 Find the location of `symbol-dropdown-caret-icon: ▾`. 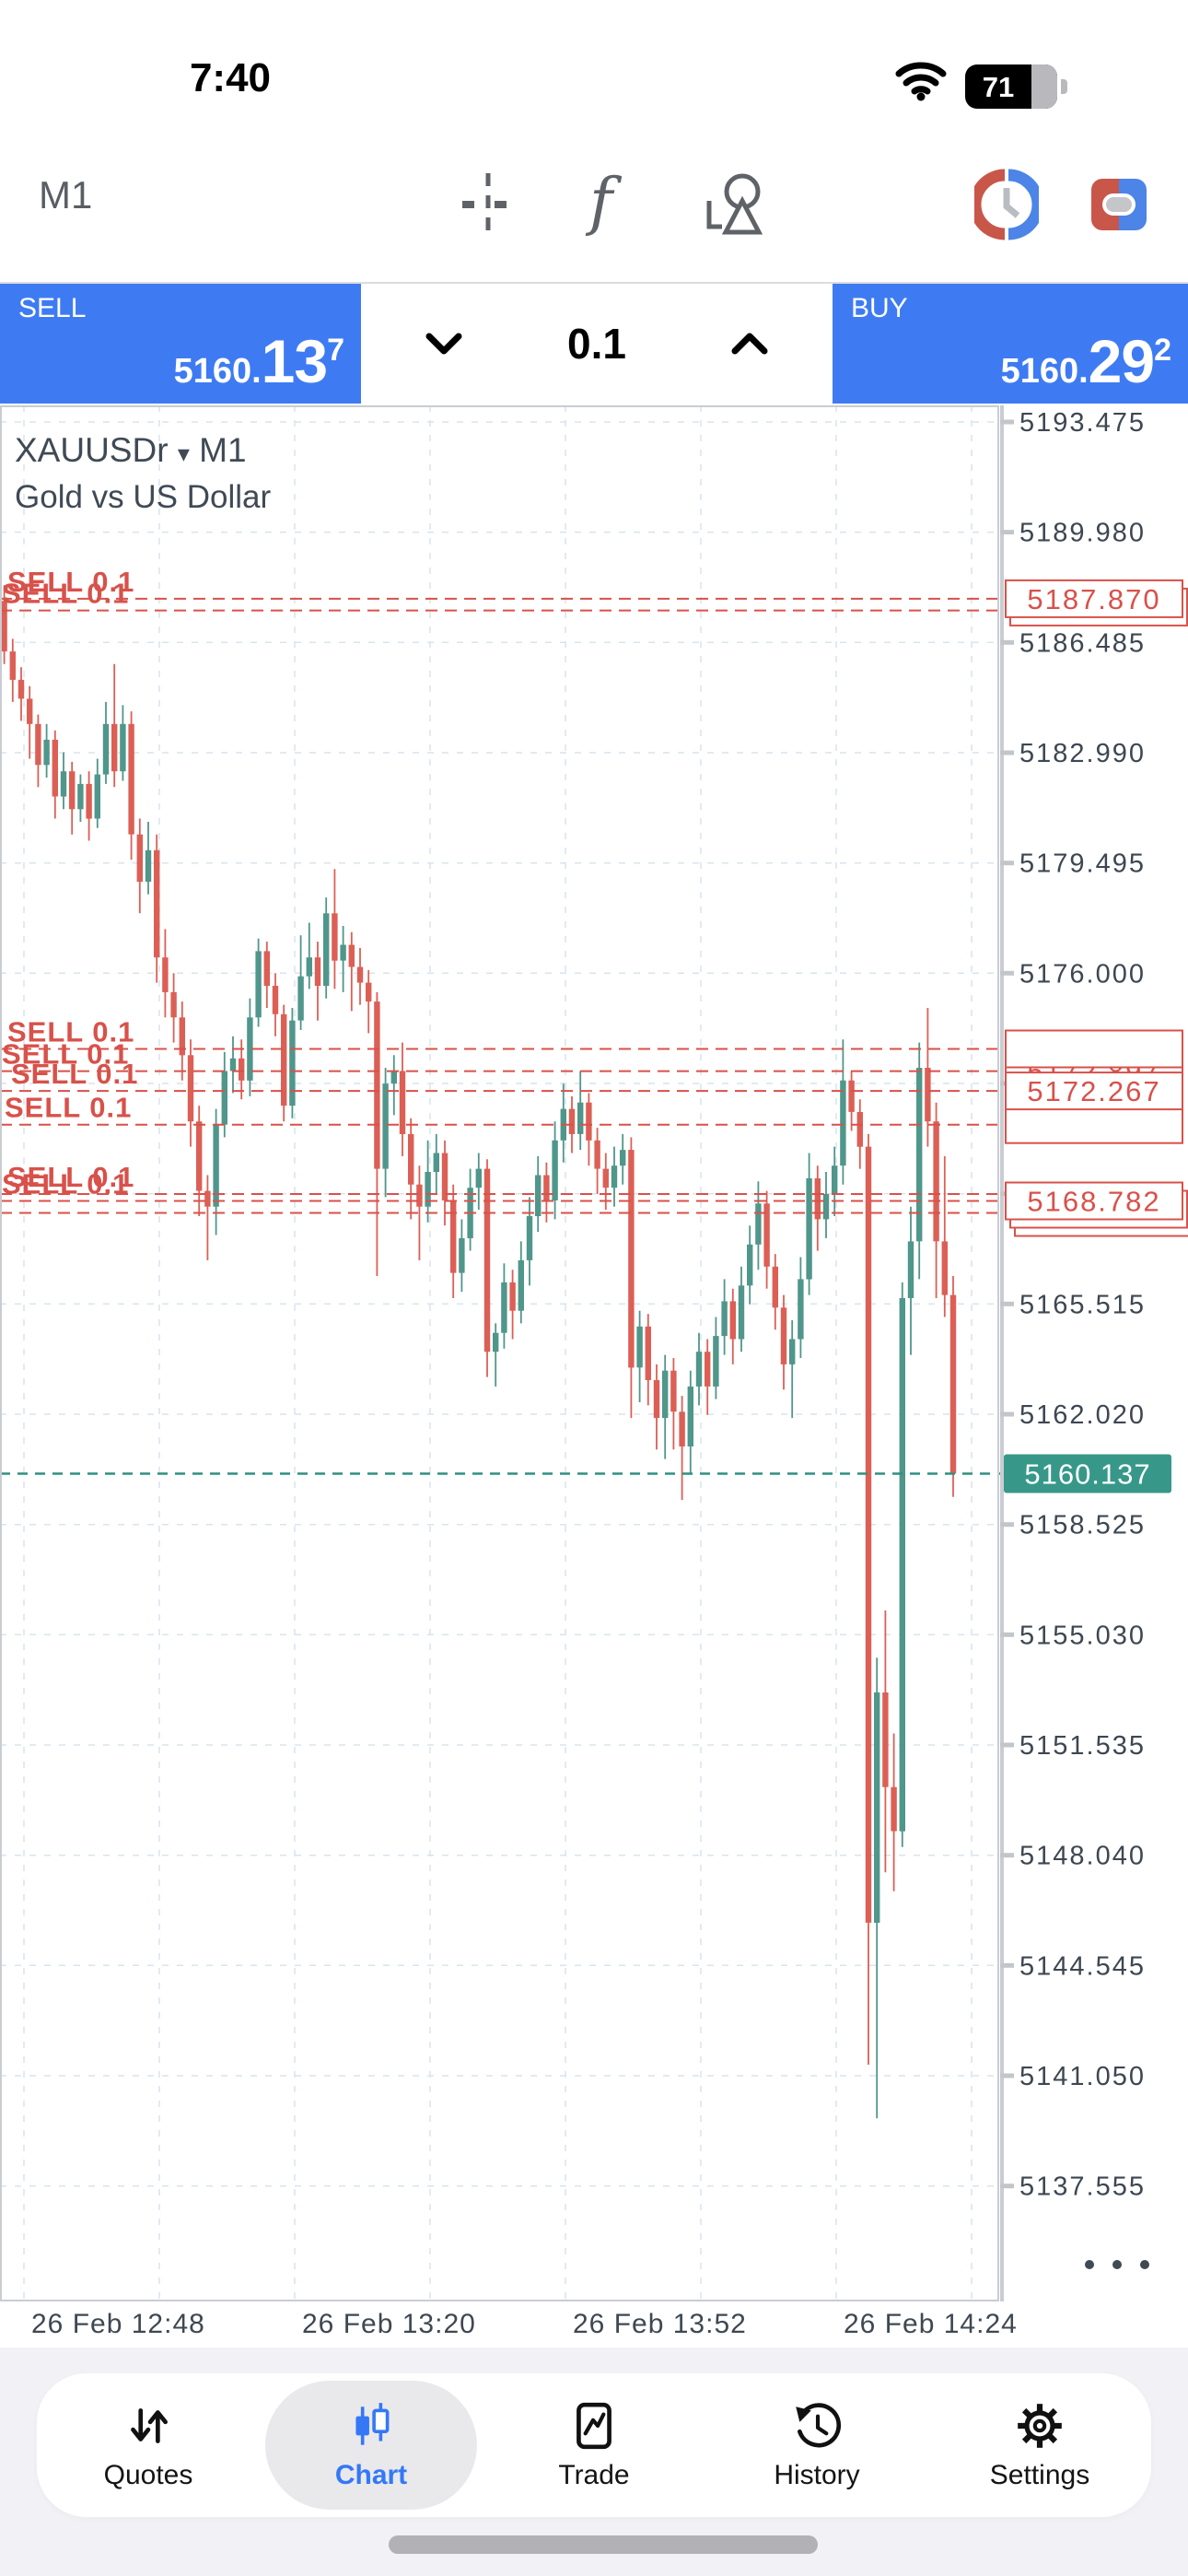

symbol-dropdown-caret-icon: ▾ is located at coordinates (183, 453).